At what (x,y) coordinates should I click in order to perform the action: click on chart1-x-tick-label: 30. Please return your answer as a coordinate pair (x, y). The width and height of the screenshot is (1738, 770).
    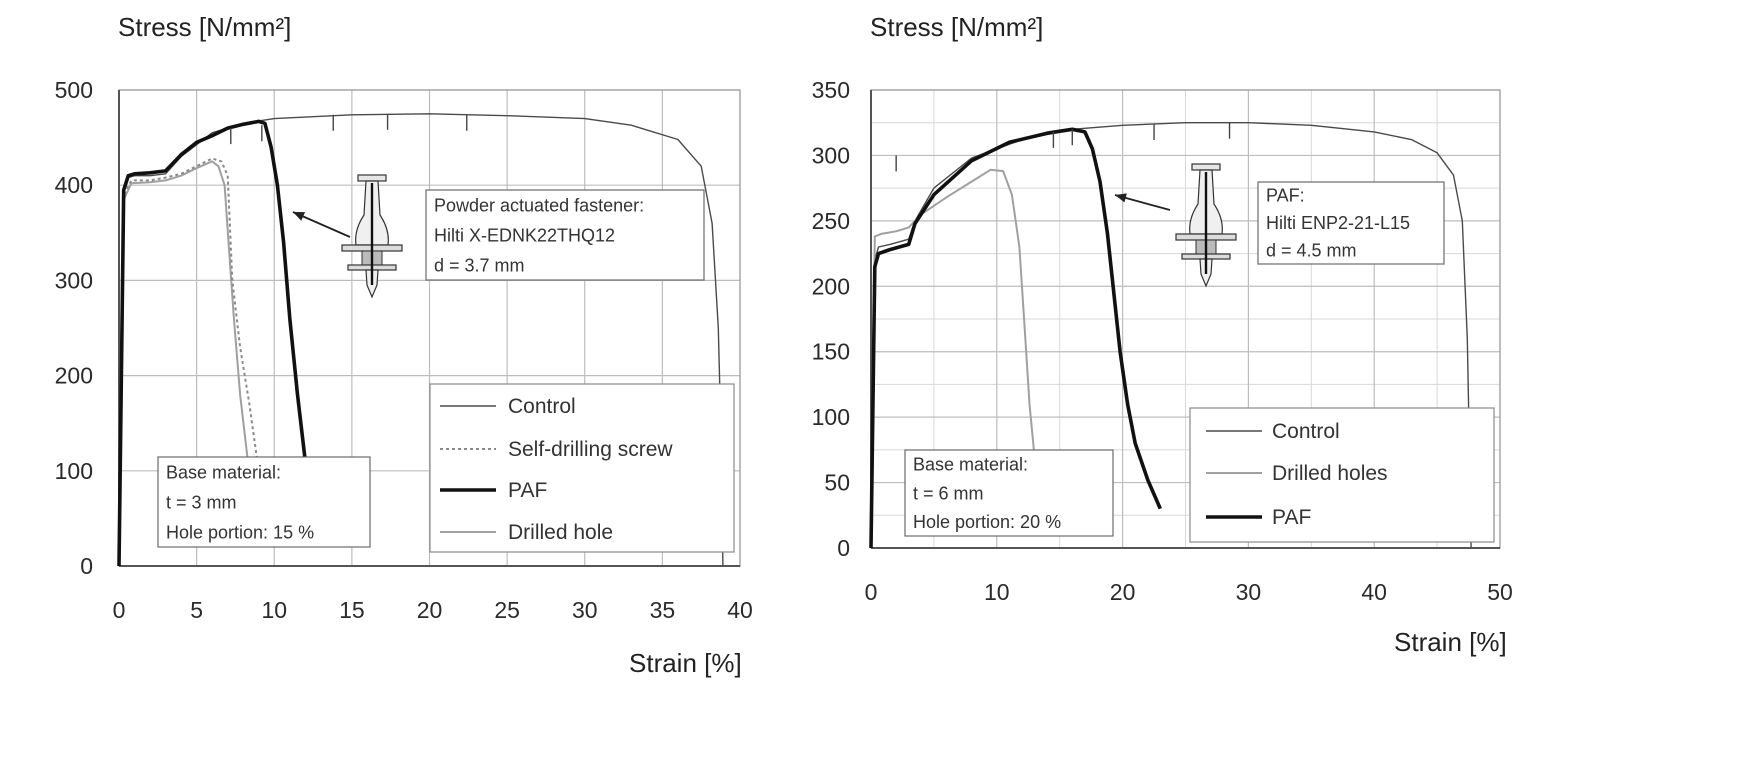
    Looking at the image, I should click on (585, 610).